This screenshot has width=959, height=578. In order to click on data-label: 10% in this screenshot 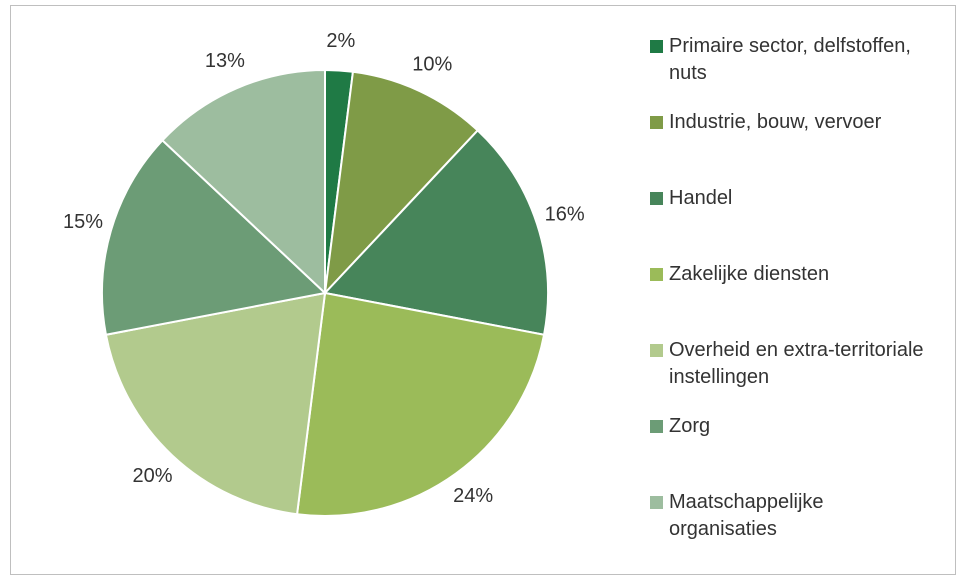, I will do `click(432, 64)`.